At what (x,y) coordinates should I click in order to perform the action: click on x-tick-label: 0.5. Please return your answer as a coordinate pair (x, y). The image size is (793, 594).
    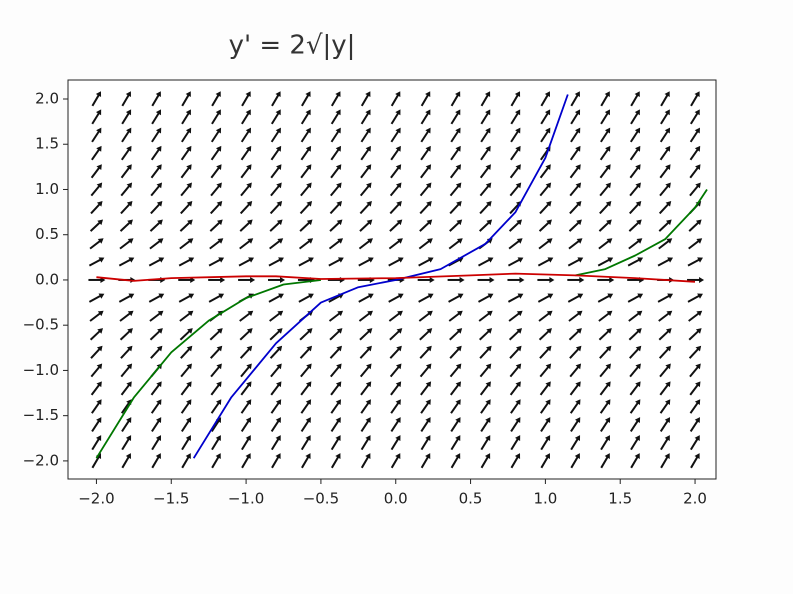
    Looking at the image, I should click on (471, 499).